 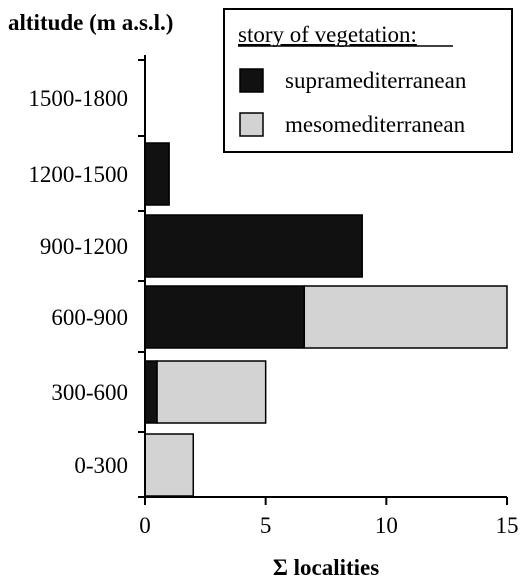 I want to click on legend-swatch-mesomediterranean, so click(x=251, y=124).